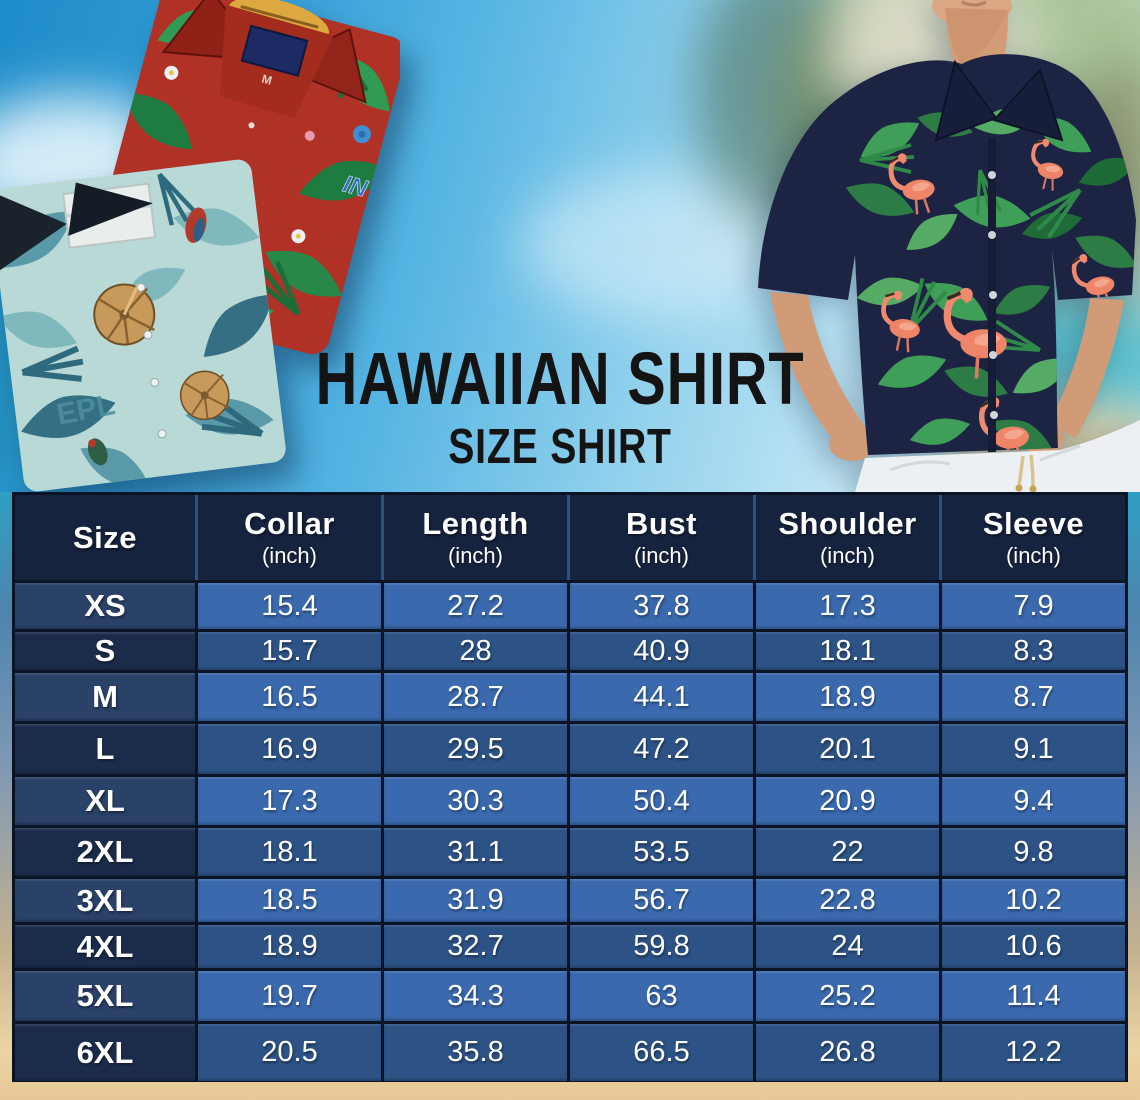  I want to click on table-row-6xl: 6XL 20.5 35.8 66.5 26.8 12.2, so click(570, 1052).